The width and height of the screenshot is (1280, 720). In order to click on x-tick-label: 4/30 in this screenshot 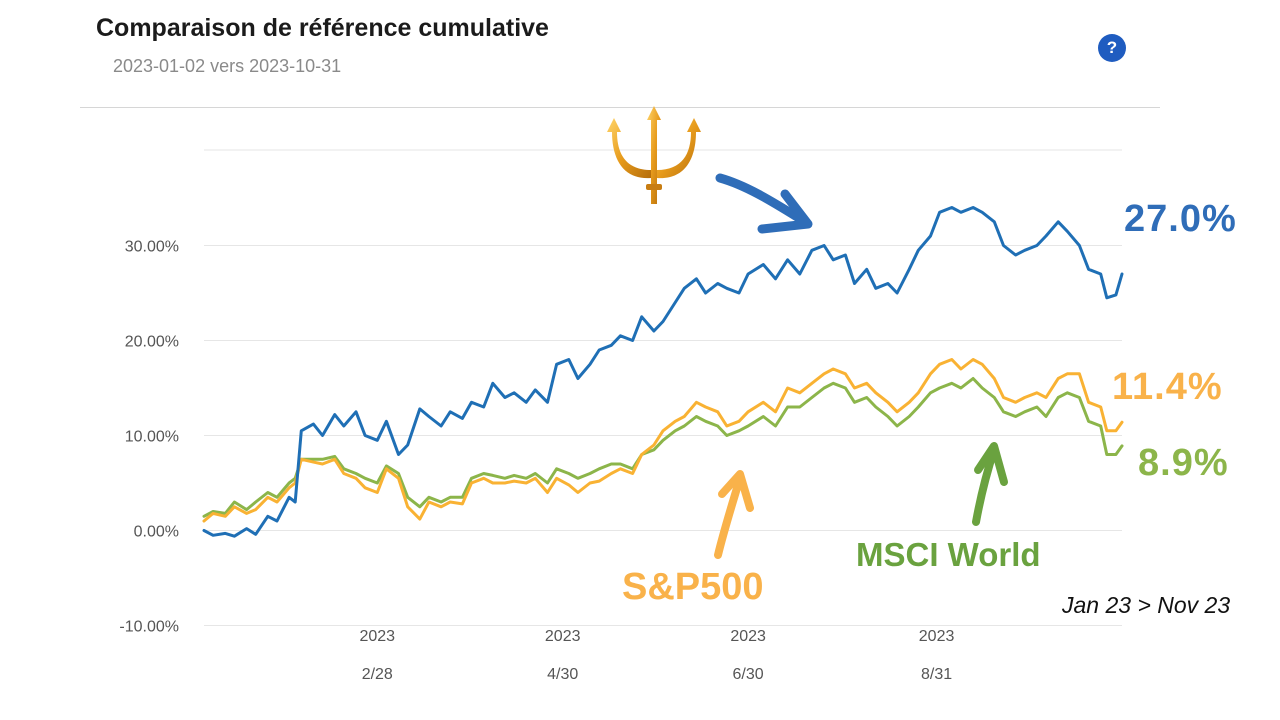, I will do `click(562, 674)`.